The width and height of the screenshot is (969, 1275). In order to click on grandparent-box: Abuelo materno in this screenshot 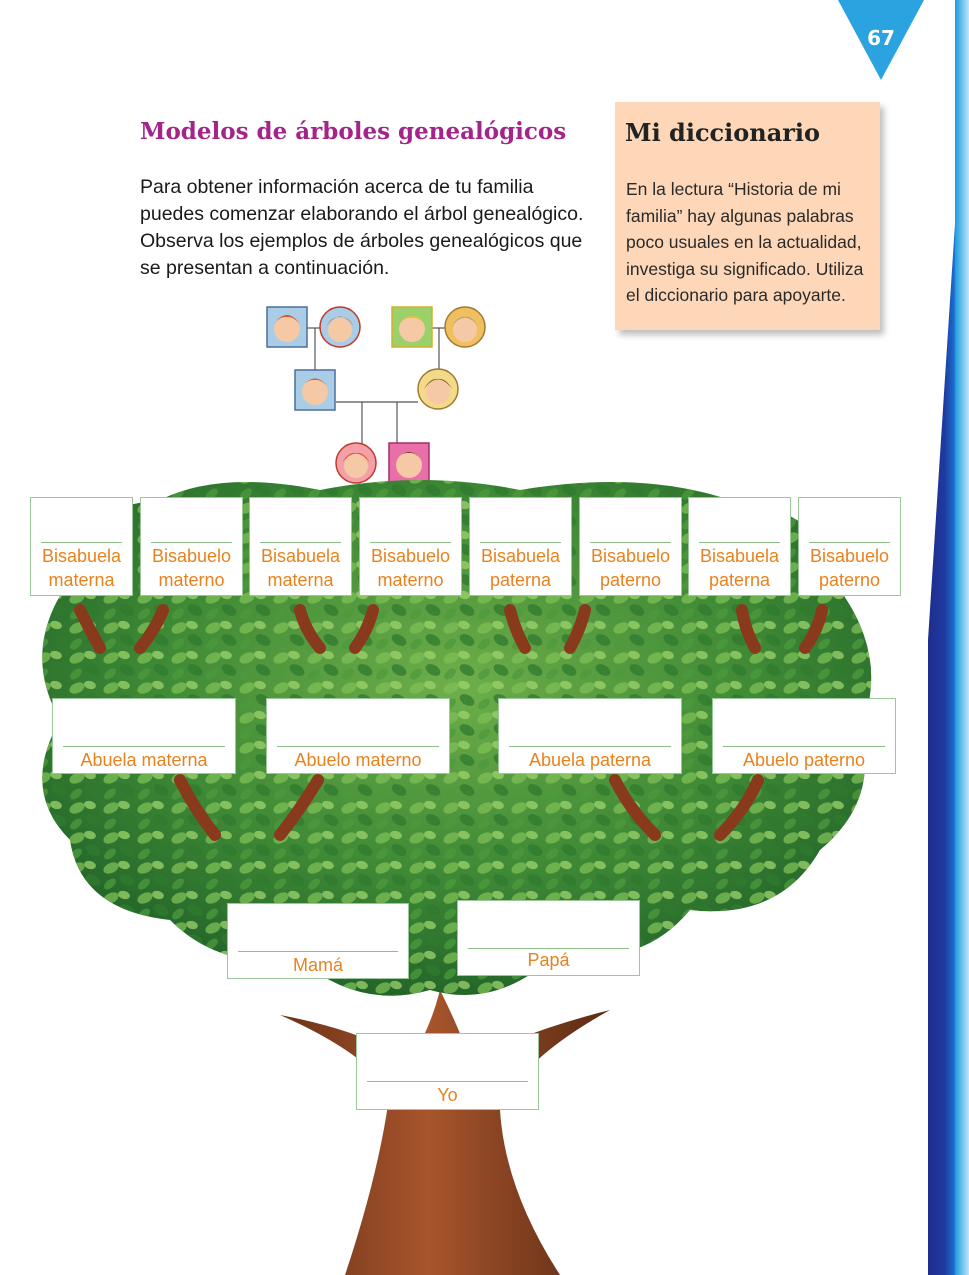, I will do `click(358, 736)`.